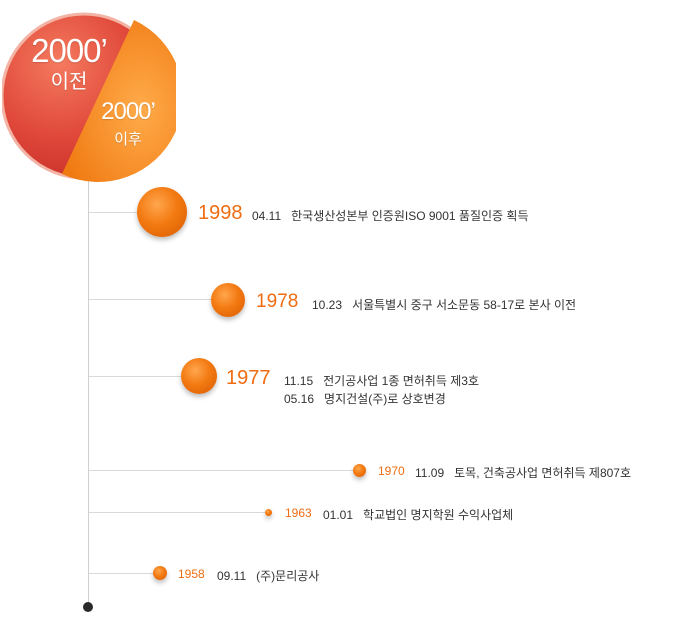 The width and height of the screenshot is (690, 635). What do you see at coordinates (228, 300) in the screenshot?
I see `year-marker-1978` at bounding box center [228, 300].